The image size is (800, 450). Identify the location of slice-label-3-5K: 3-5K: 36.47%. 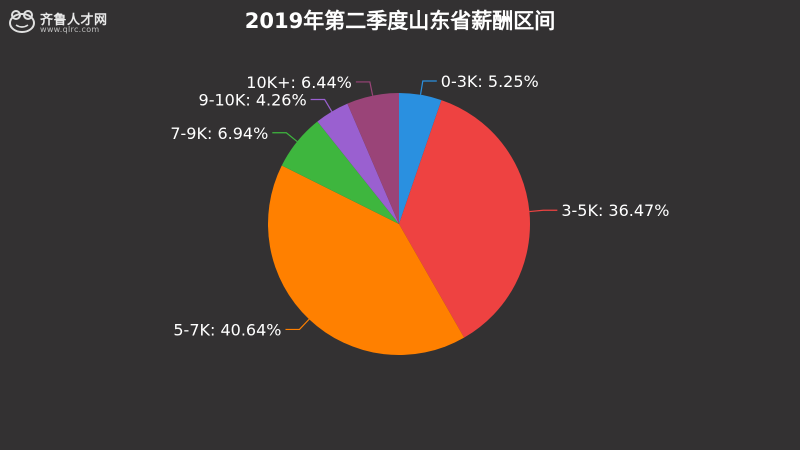
(615, 210).